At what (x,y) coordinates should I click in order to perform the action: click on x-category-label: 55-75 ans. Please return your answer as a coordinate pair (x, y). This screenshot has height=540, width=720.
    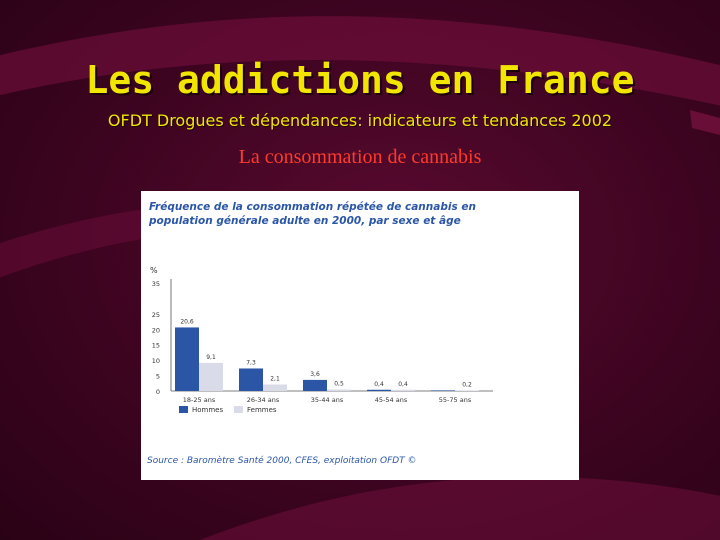
    Looking at the image, I should click on (455, 400).